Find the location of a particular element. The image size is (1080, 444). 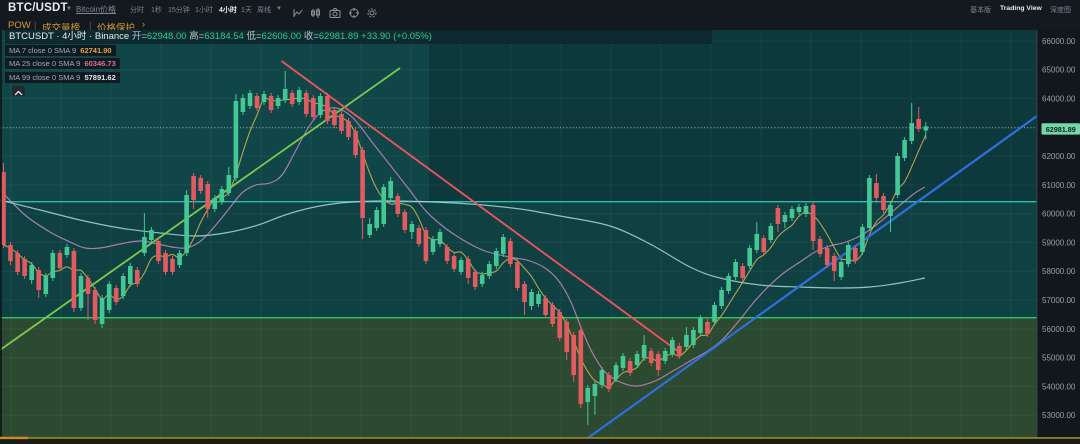

svg-text: 62981.89 is located at coordinates (1061, 129).